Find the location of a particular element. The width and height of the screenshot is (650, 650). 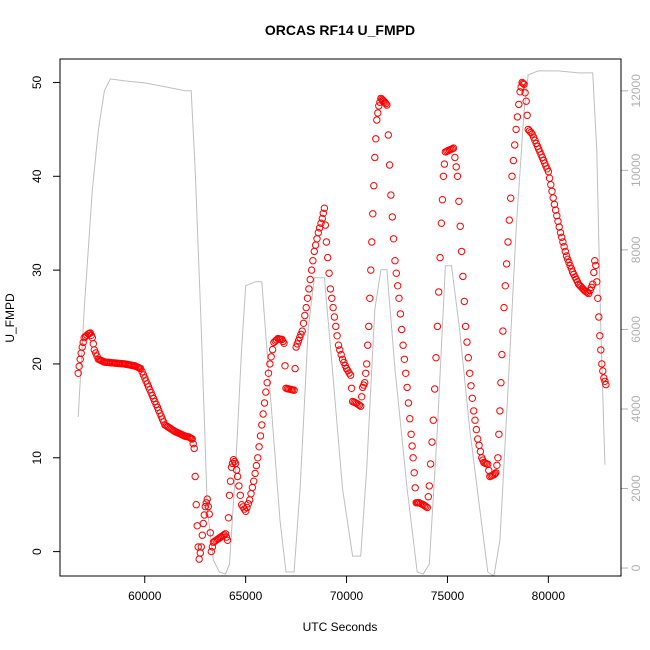

y2-tick-label: 6000 is located at coordinates (636, 329).